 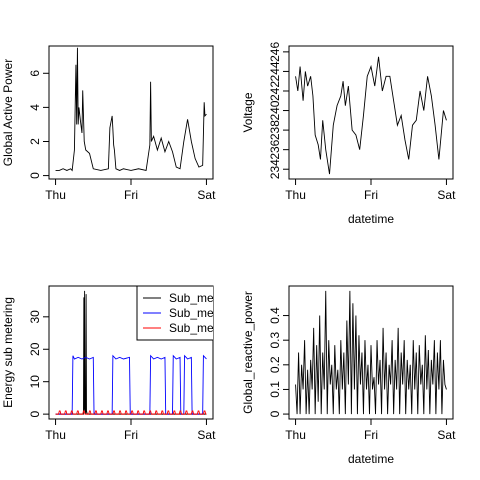 What do you see at coordinates (275, 340) in the screenshot?
I see `y-tick-label: 0.3` at bounding box center [275, 340].